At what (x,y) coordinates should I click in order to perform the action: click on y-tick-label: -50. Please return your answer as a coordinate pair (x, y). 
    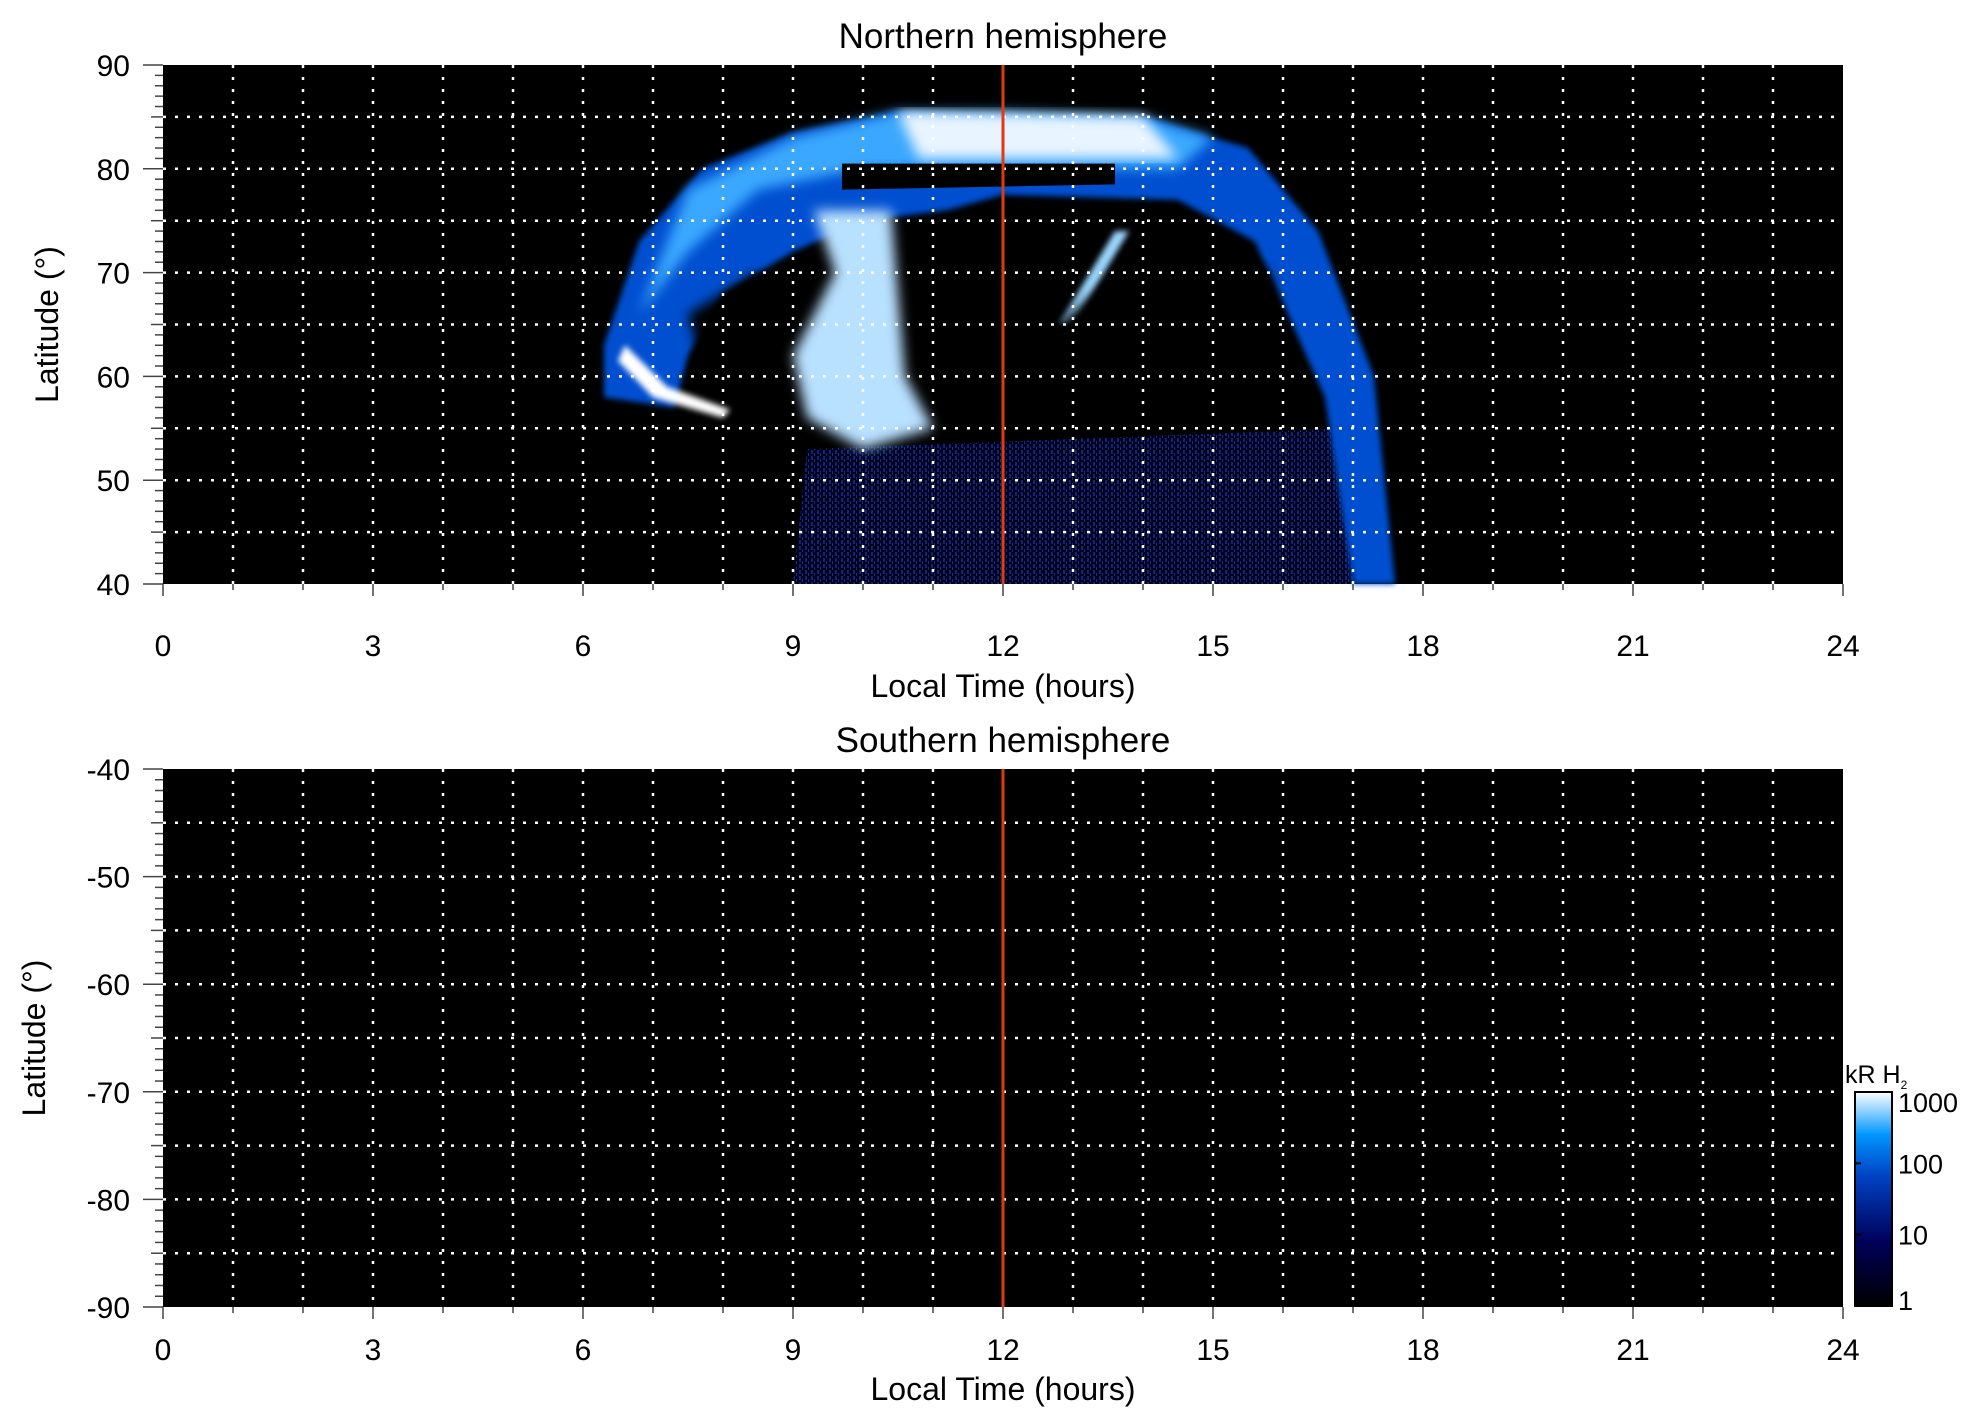
    Looking at the image, I should click on (108, 878).